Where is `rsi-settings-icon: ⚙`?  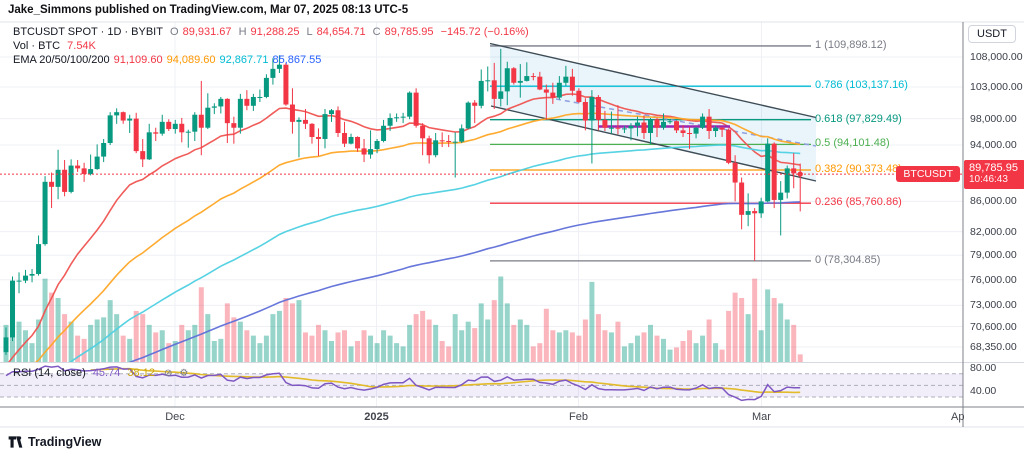 rsi-settings-icon: ⚙ is located at coordinates (185, 373).